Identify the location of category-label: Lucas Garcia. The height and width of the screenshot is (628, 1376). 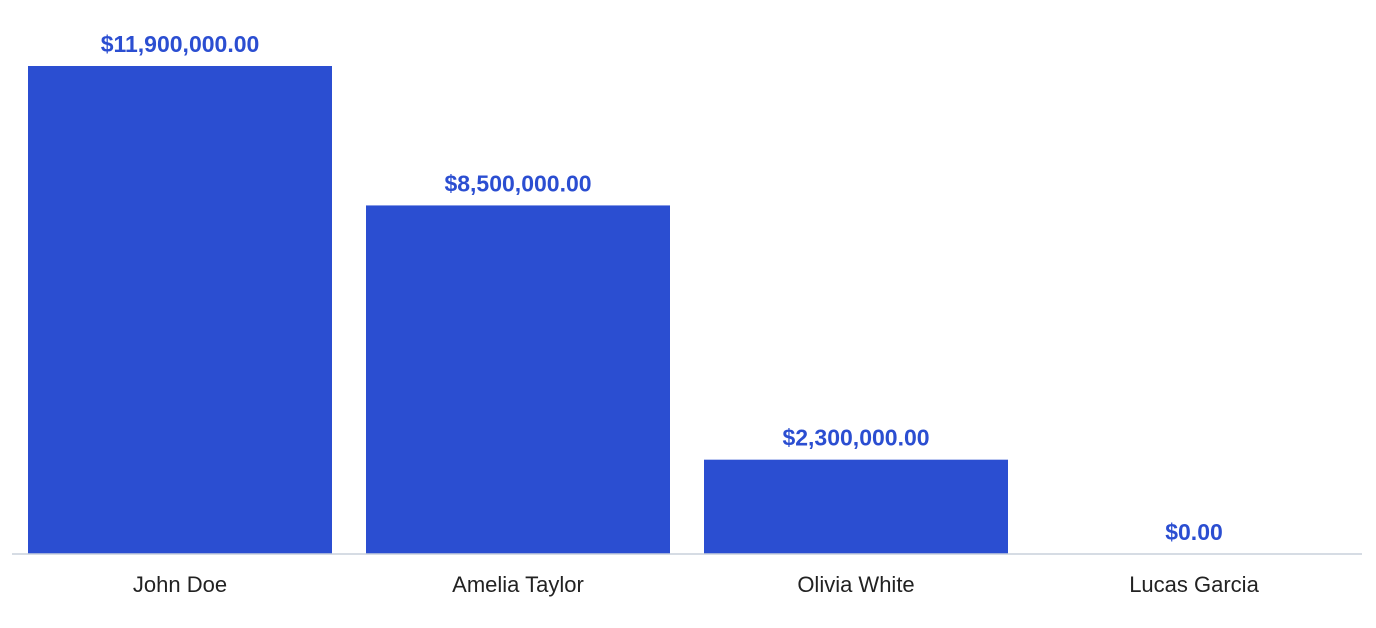
(1194, 584).